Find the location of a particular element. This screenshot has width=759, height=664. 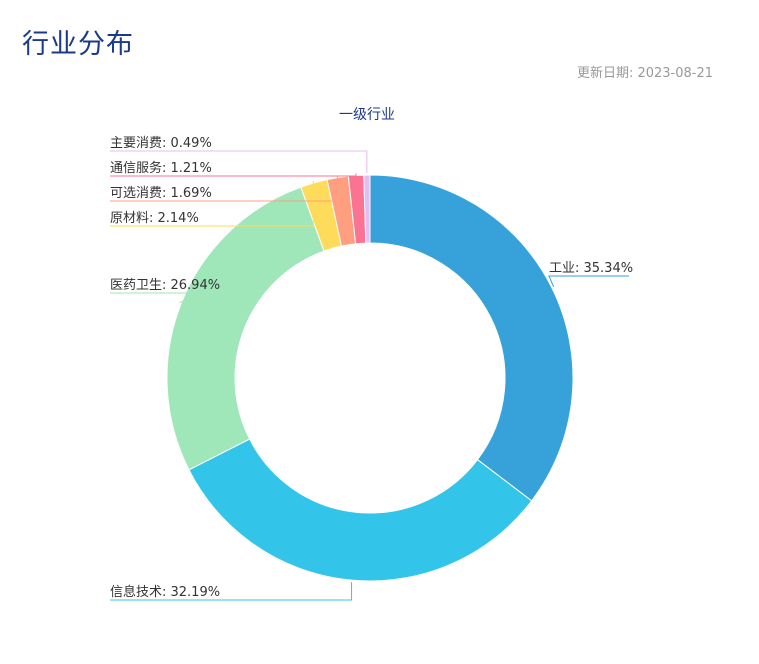

update-date: 更新日期: 2023-08-21 is located at coordinates (644, 73).